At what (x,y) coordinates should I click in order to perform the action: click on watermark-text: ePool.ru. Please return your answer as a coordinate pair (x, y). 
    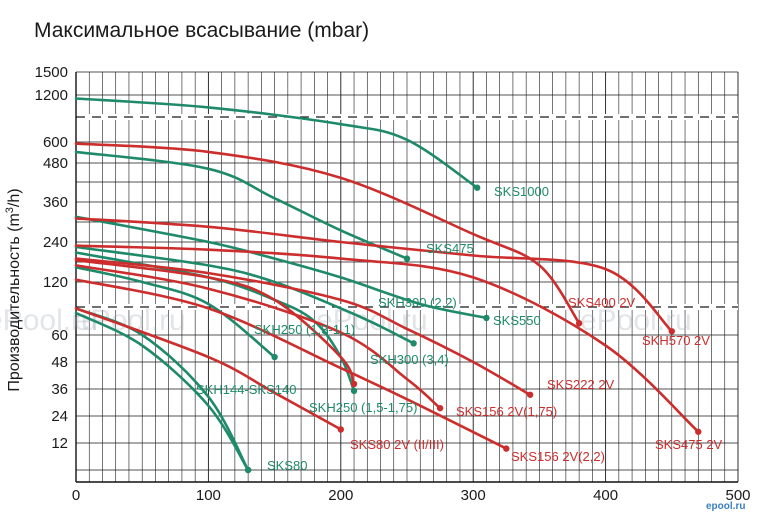
    Looking at the image, I should click on (372, 320).